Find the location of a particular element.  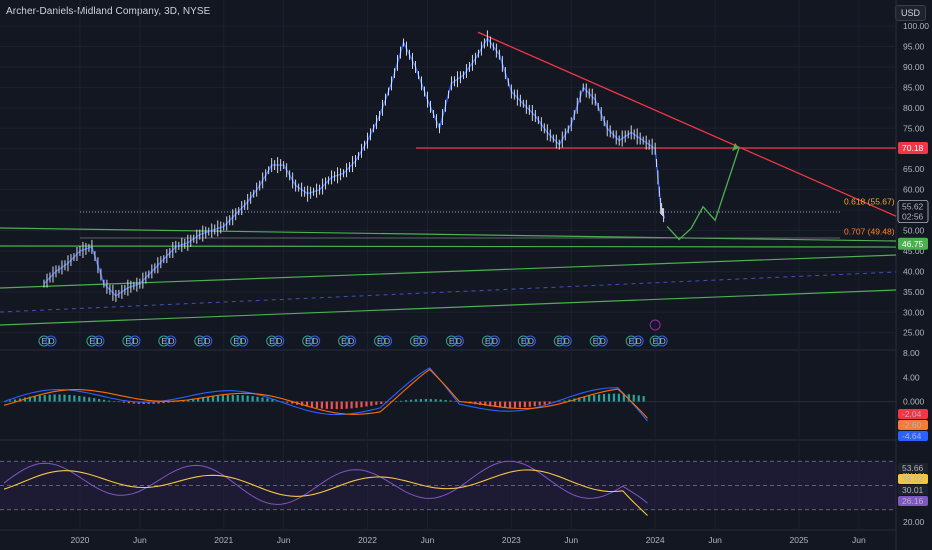

y-tick-label: 25.00 is located at coordinates (914, 333).